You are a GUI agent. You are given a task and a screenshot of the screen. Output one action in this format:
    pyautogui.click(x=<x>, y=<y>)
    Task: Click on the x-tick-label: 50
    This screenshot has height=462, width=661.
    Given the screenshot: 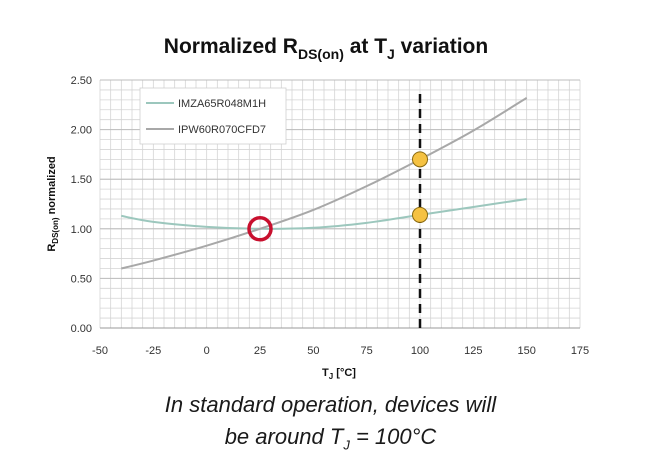 What is the action you would take?
    pyautogui.click(x=313, y=351)
    